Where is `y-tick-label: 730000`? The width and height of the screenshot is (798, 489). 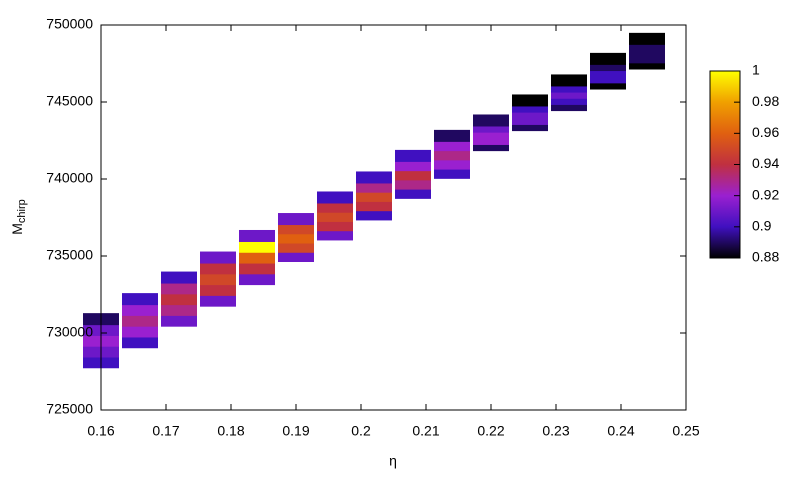 y-tick-label: 730000 is located at coordinates (69, 332).